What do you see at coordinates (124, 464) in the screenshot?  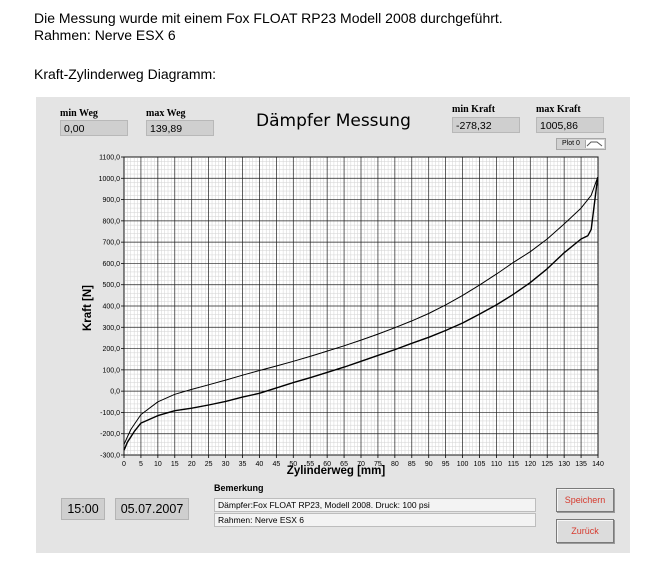 I see `x-tick-label: 0` at bounding box center [124, 464].